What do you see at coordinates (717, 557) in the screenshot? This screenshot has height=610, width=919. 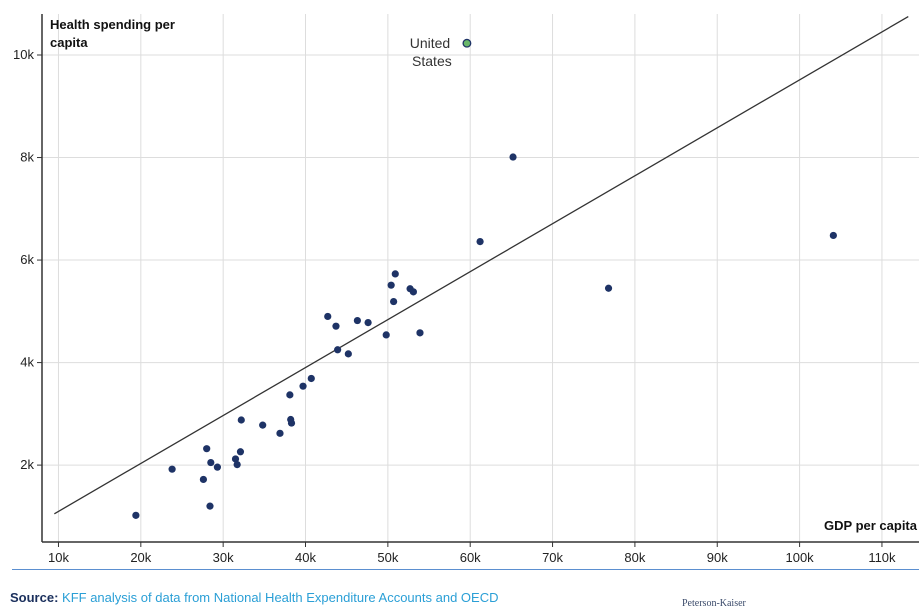 I see `x-tick-label-90k: 90k` at bounding box center [717, 557].